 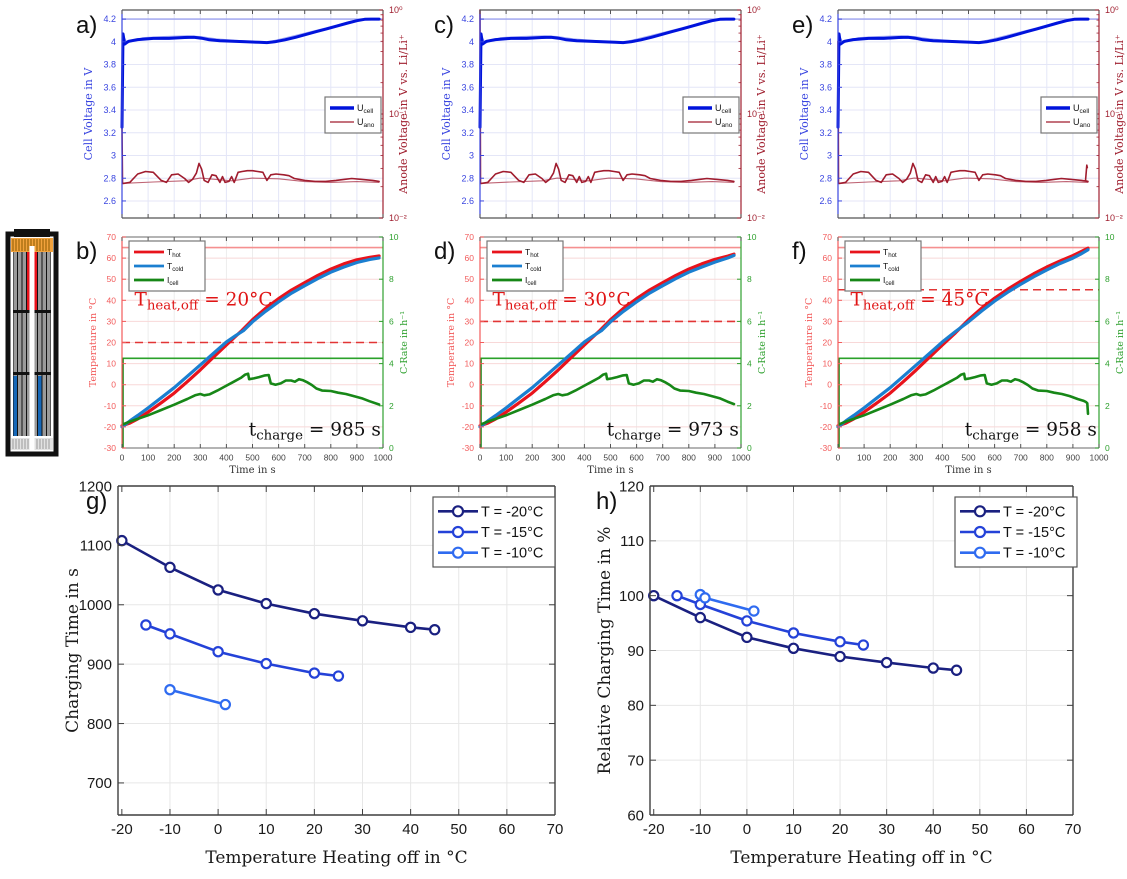 What do you see at coordinates (32, 343) in the screenshot?
I see `battery-schematic` at bounding box center [32, 343].